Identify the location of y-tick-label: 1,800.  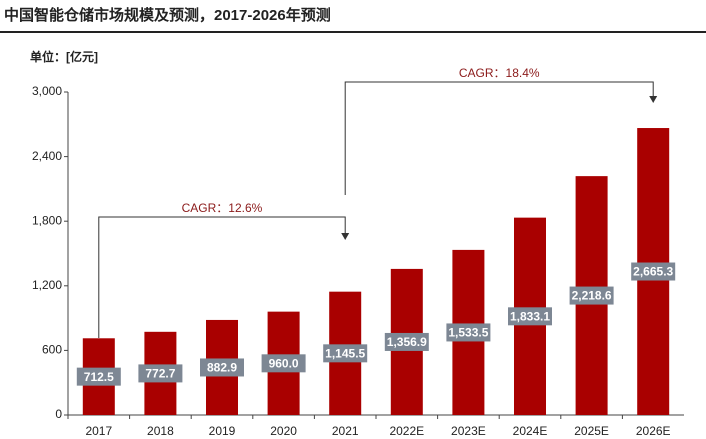
(47, 220).